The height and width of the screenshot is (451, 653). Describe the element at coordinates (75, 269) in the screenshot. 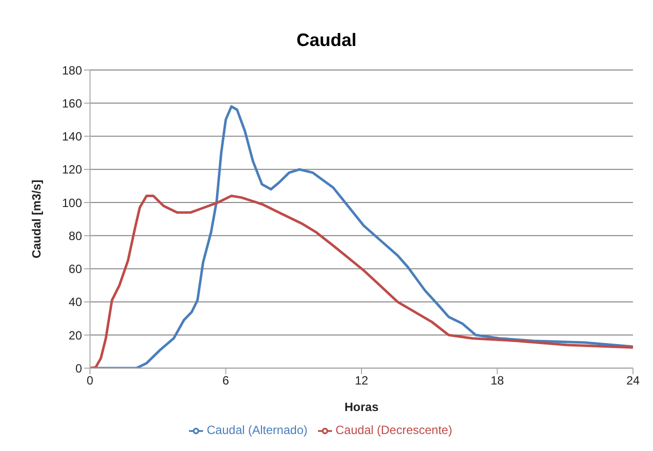

I see `y-tick-label: 60` at that location.